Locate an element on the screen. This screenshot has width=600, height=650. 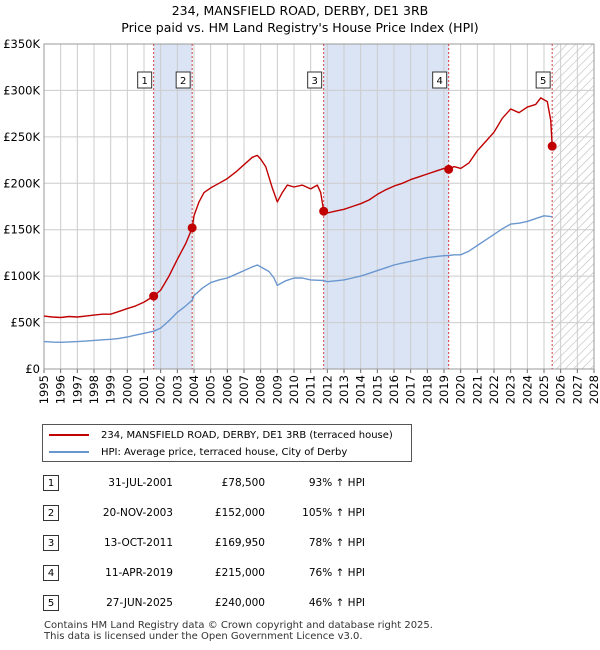
row-number-badge: 2 is located at coordinates (51, 513).